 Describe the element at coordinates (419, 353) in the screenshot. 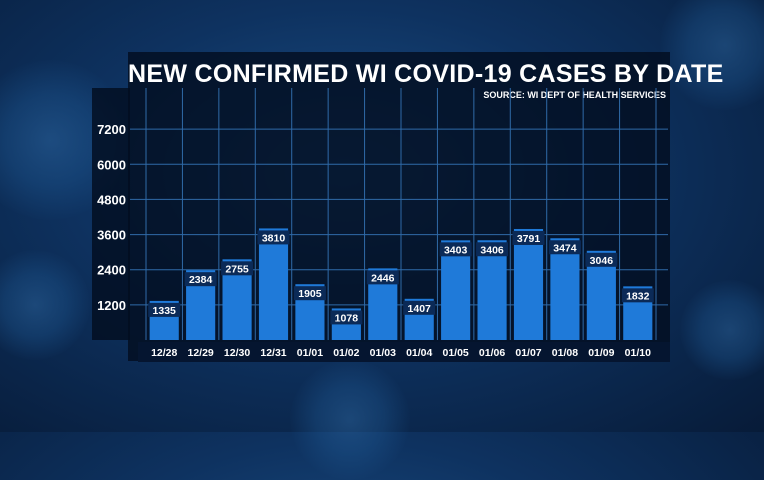

I see `x-tick-label: 01/04` at that location.